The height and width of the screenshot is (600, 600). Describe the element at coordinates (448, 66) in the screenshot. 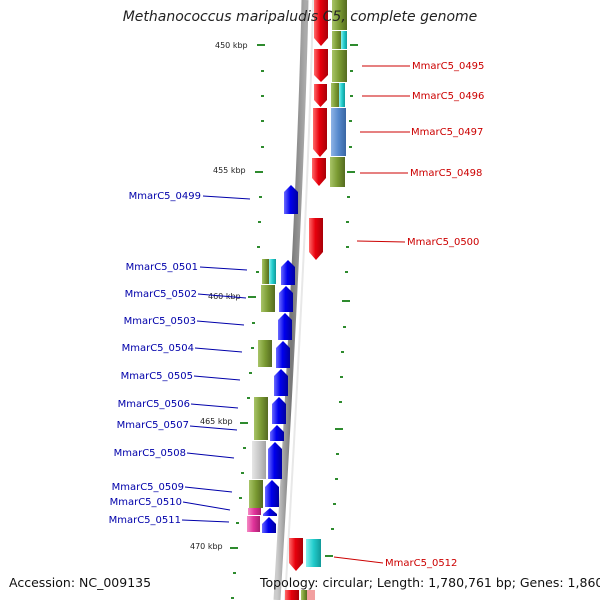

I see `gene-label-forward: MmarC5_0495` at that location.